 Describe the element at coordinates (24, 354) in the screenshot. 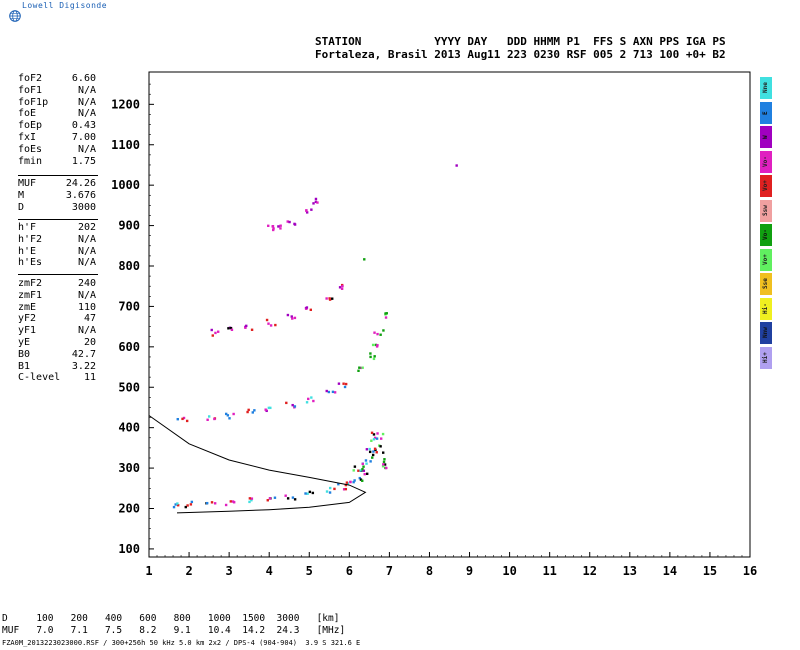

I see `param-name: B0` at that location.